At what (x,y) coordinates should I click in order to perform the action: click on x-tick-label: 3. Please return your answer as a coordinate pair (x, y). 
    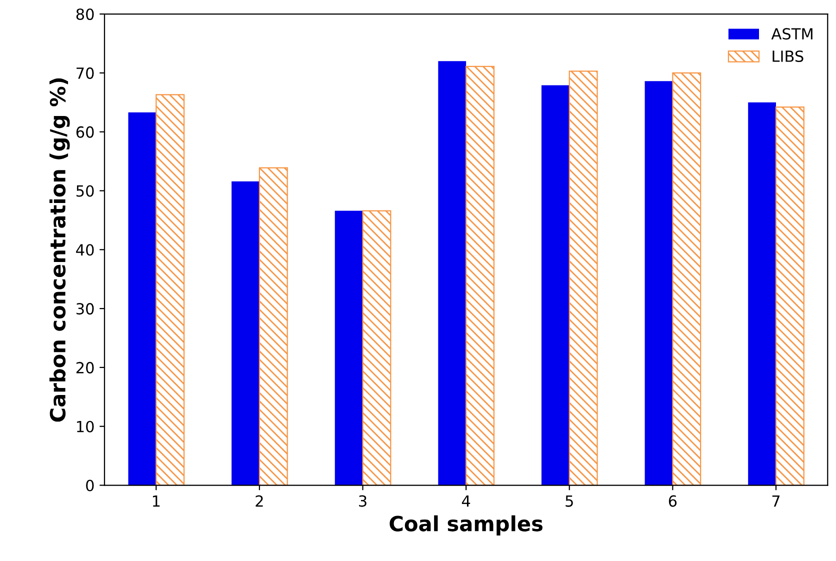
    Looking at the image, I should click on (362, 501).